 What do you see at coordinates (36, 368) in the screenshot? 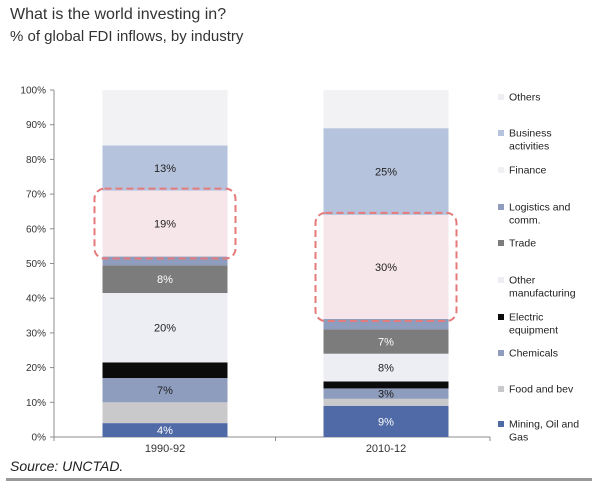
I see `y-tick-label: 20%` at bounding box center [36, 368].